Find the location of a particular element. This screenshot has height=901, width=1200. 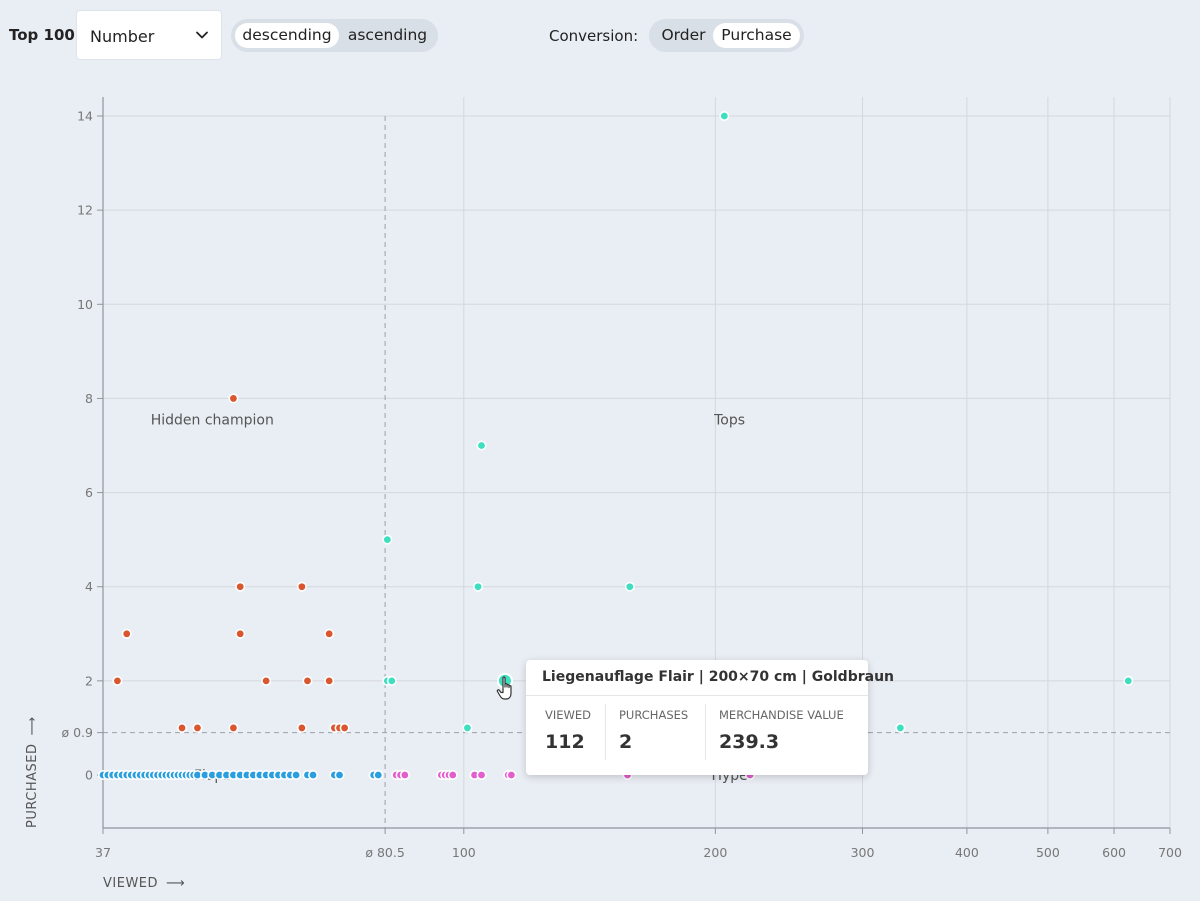

y-tick-label: 6 is located at coordinates (89, 492).